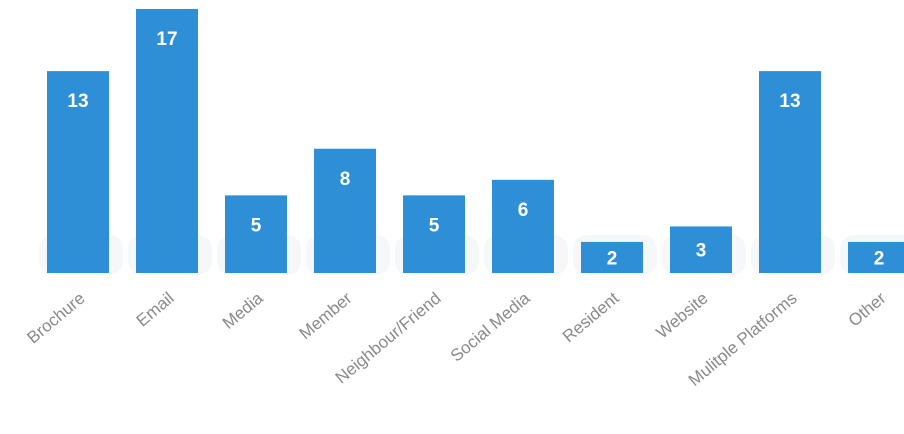  Describe the element at coordinates (682, 316) in the screenshot. I see `x-tick-label: Website` at that location.